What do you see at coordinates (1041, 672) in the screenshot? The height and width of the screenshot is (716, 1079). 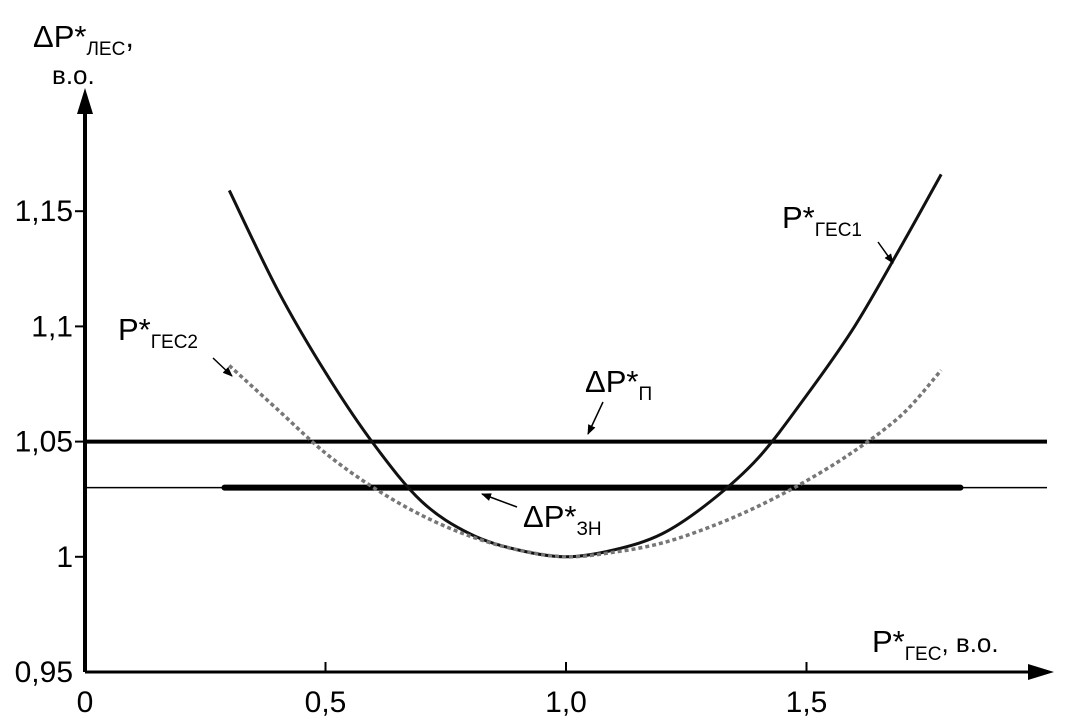 I see `x-axis-arrow` at bounding box center [1041, 672].